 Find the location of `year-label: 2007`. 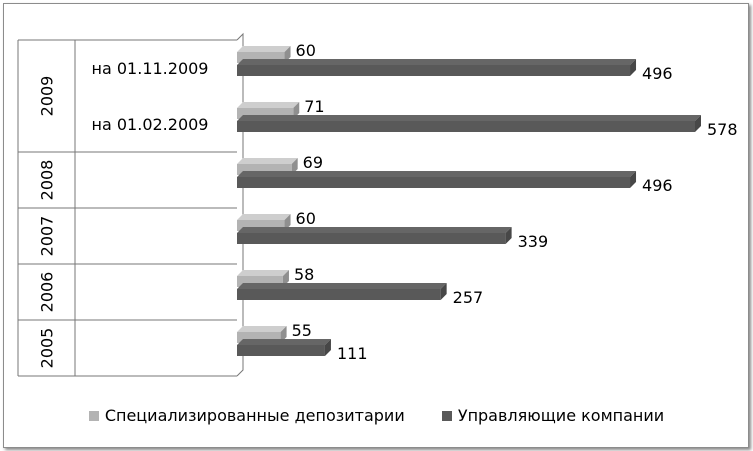

year-label: 2007 is located at coordinates (47, 236).